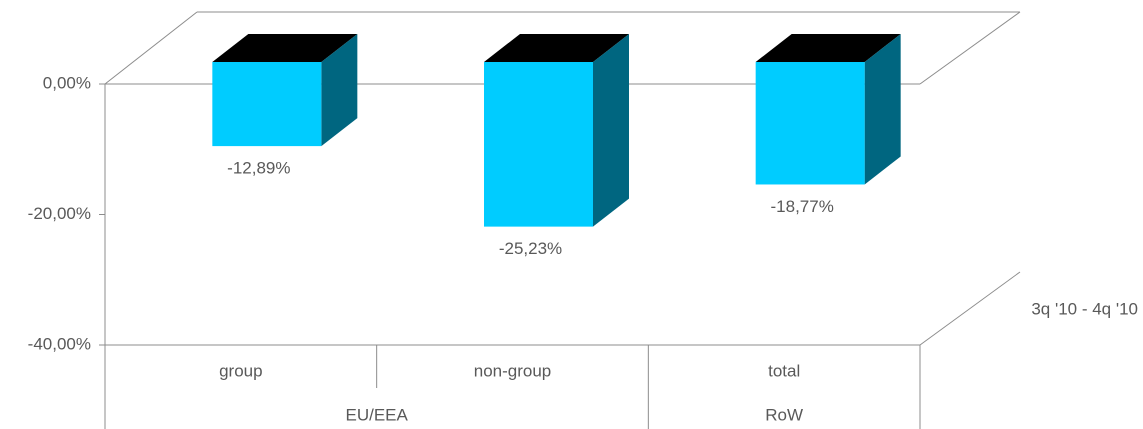 This screenshot has width=1143, height=429. I want to click on group-label: RoW, so click(784, 414).